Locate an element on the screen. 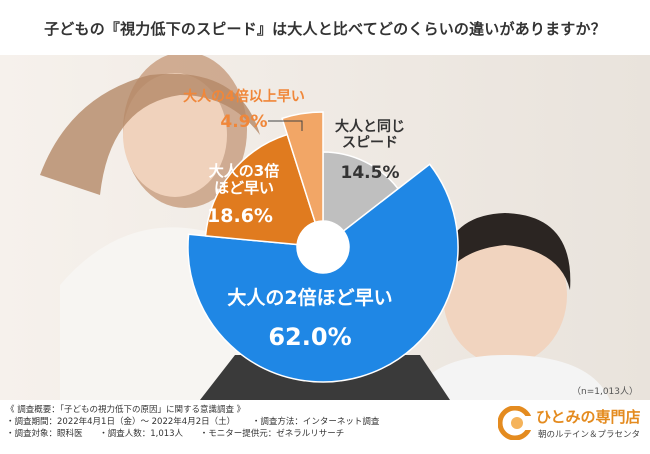 The width and height of the screenshot is (650, 454). eye-circle-icon is located at coordinates (515, 423).